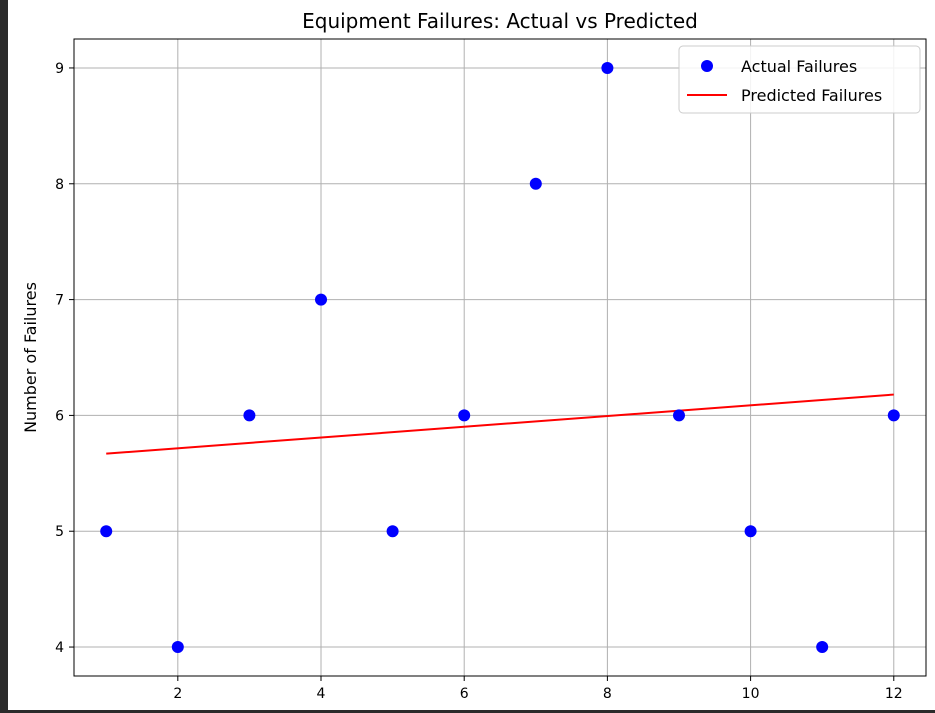 The image size is (935, 713). I want to click on predicted-failures-line, so click(500, 424).